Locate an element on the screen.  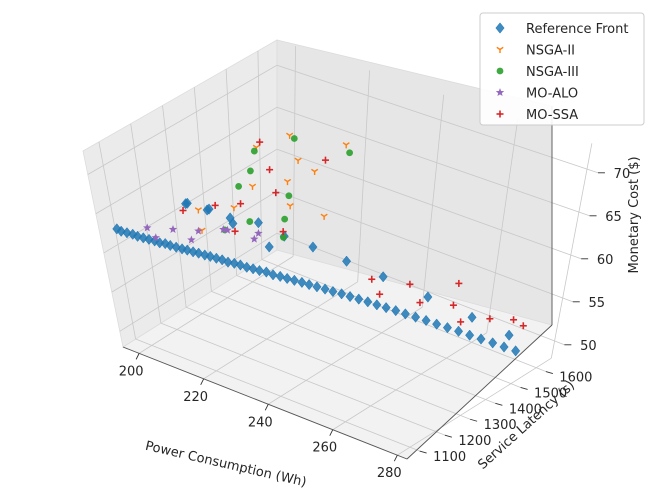
y-tick-label: 1300 is located at coordinates (500, 425).